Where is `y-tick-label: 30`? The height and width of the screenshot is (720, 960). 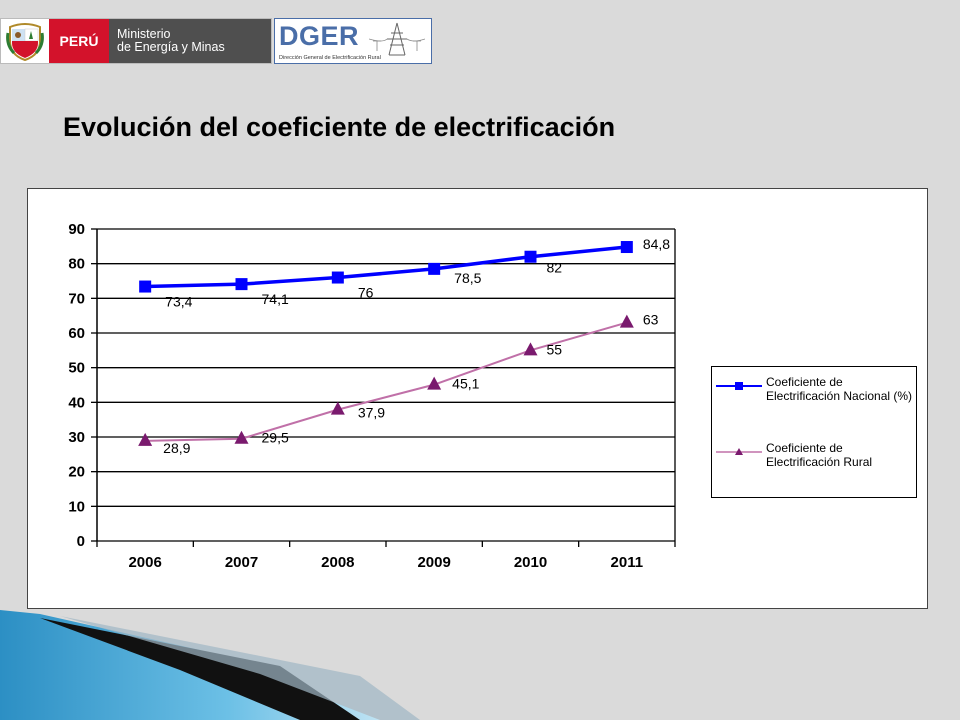 y-tick-label: 30 is located at coordinates (76, 437).